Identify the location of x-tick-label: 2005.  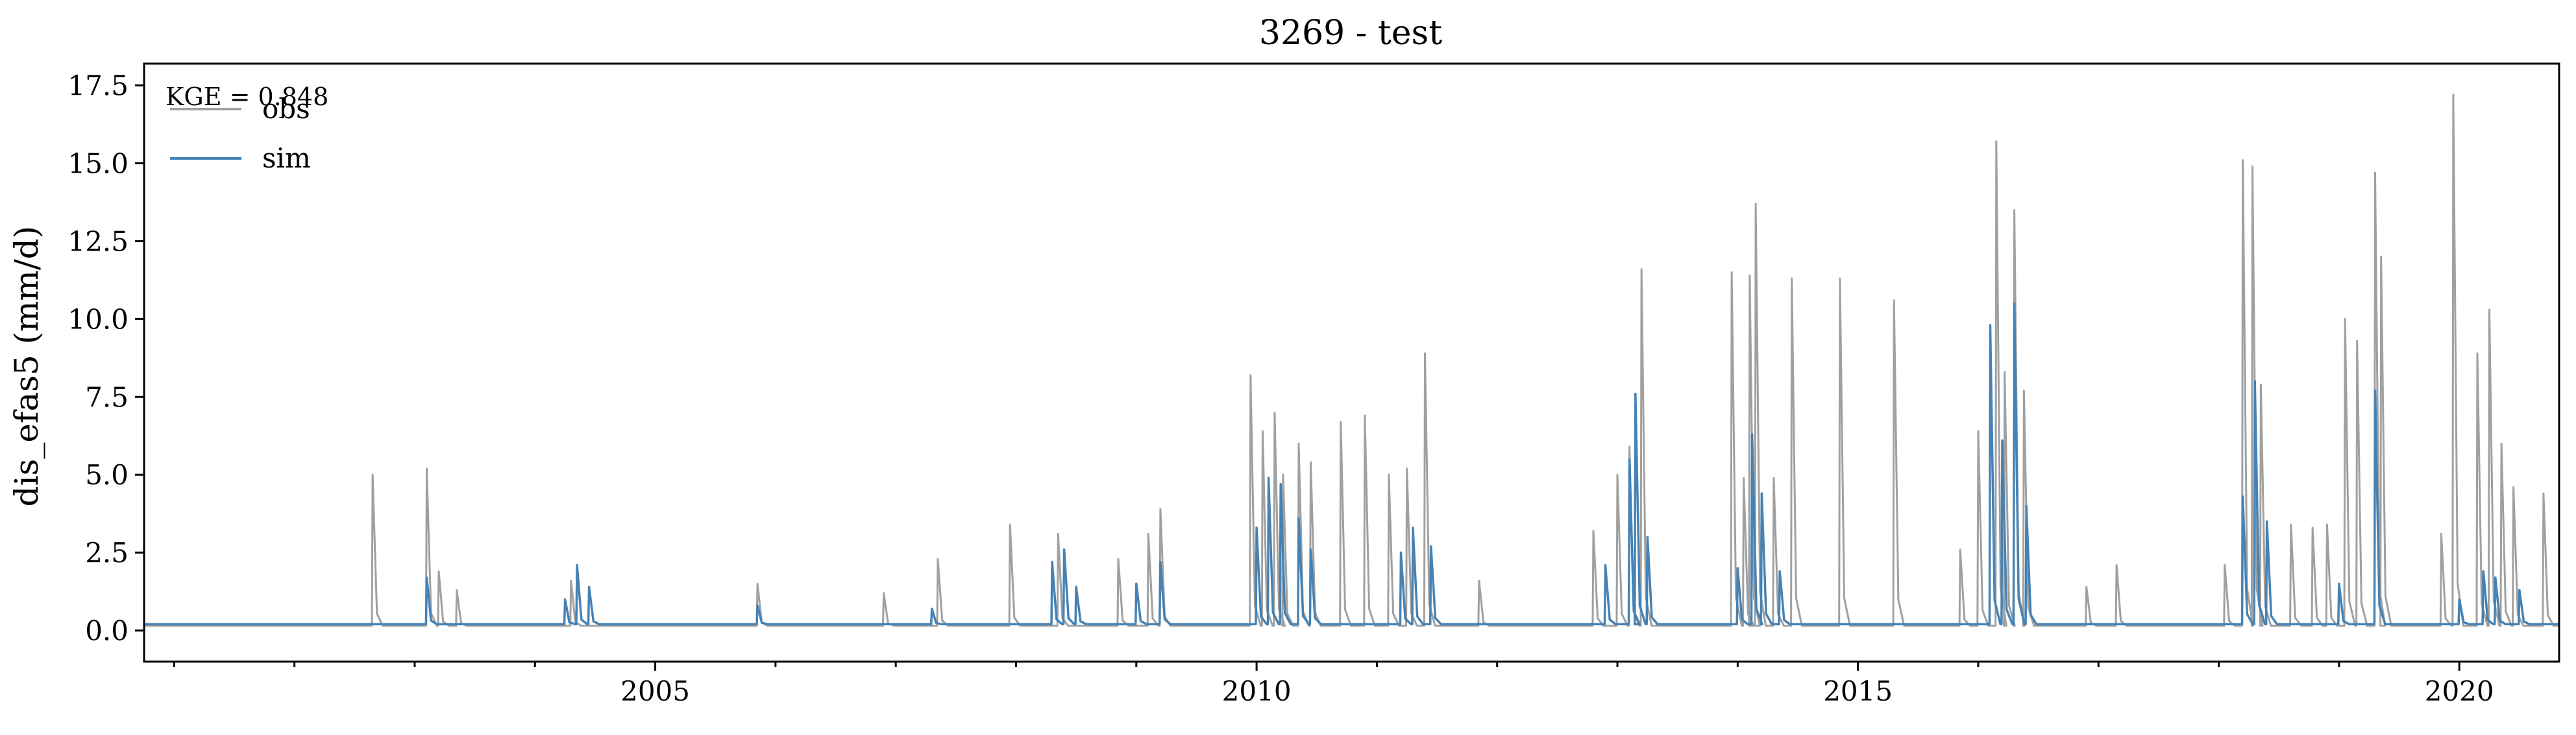
(655, 691).